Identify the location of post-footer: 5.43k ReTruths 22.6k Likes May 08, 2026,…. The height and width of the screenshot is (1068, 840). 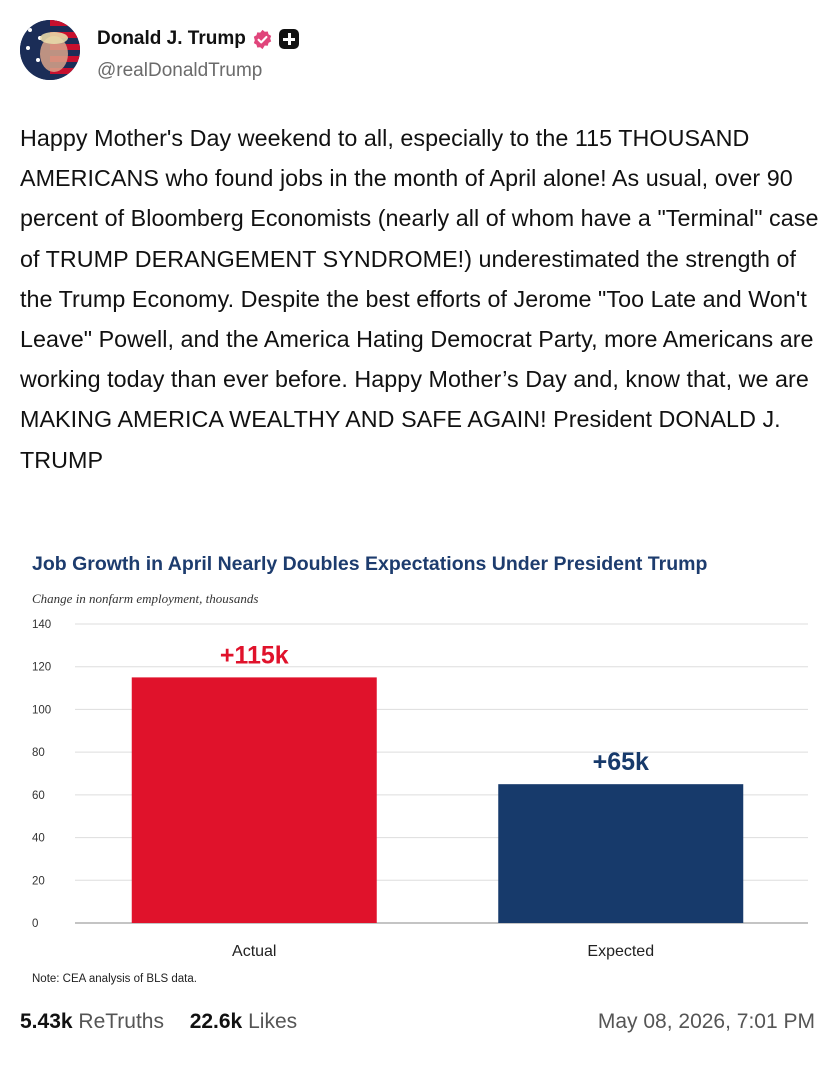
(420, 1023).